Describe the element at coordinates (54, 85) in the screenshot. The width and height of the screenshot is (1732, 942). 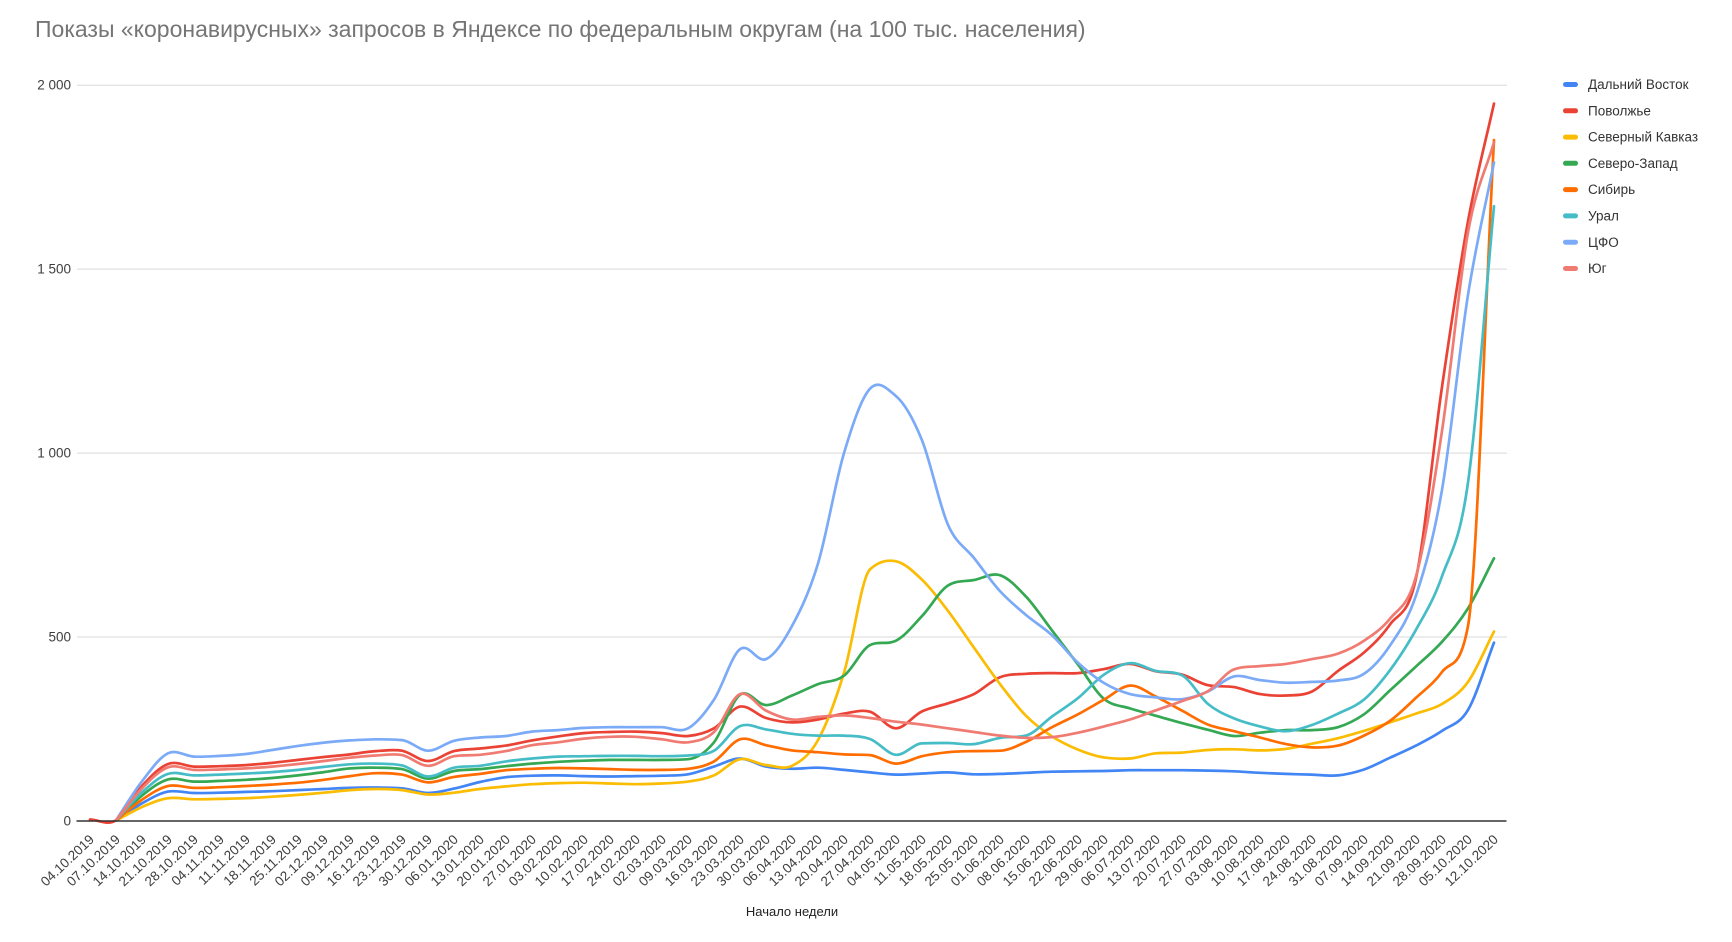
I see `svg-text: 2 000` at that location.